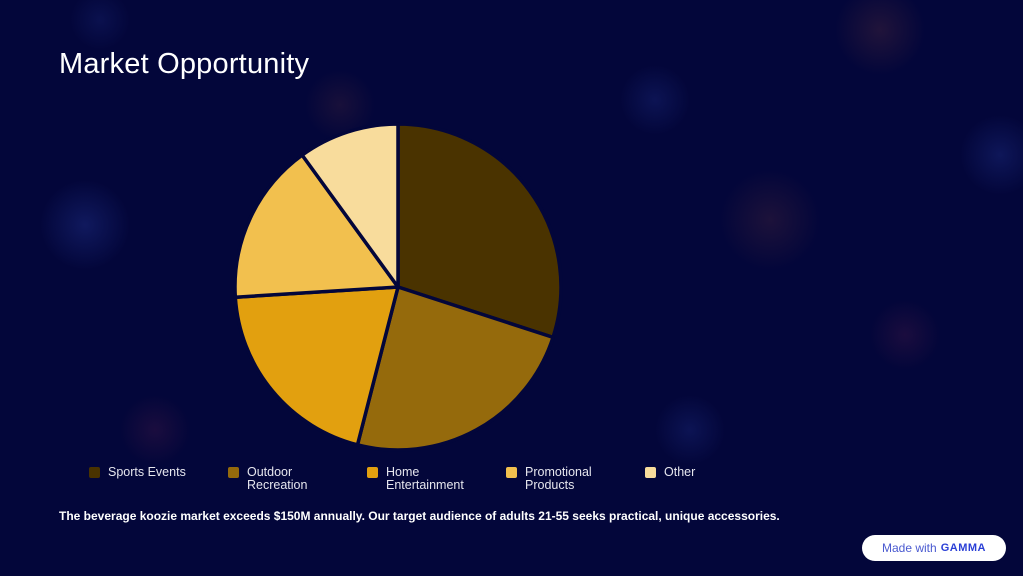 The image size is (1023, 576). I want to click on pie-slice-promotional-products, so click(316, 226).